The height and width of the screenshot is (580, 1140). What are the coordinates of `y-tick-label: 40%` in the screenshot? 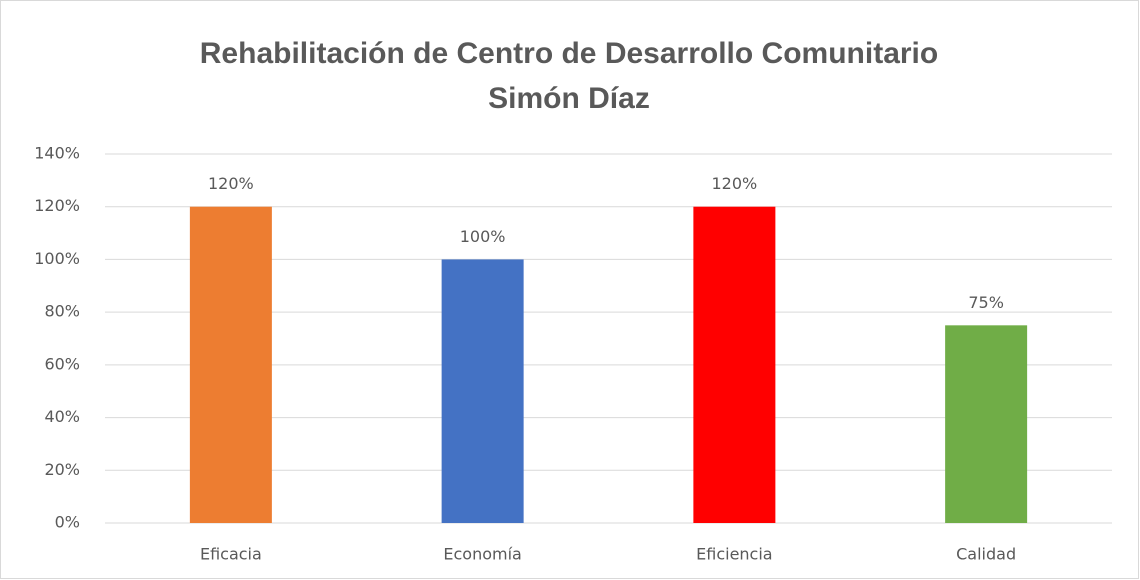 It's located at (62, 416).